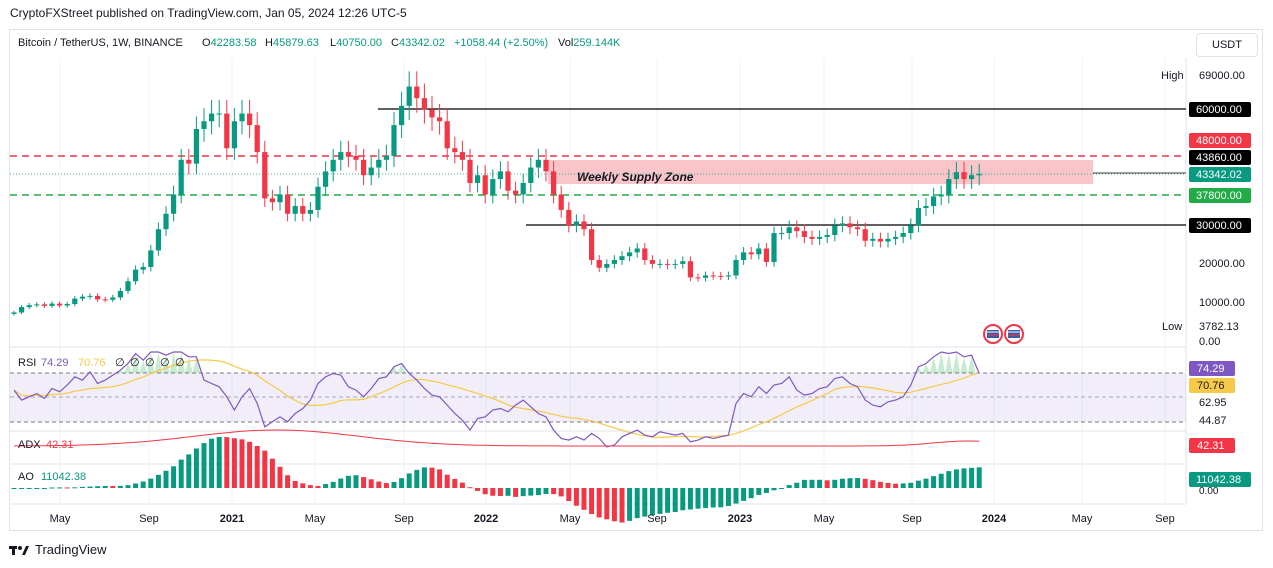 The height and width of the screenshot is (568, 1273). Describe the element at coordinates (19, 550) in the screenshot. I see `tradingview-logo-icon` at that location.